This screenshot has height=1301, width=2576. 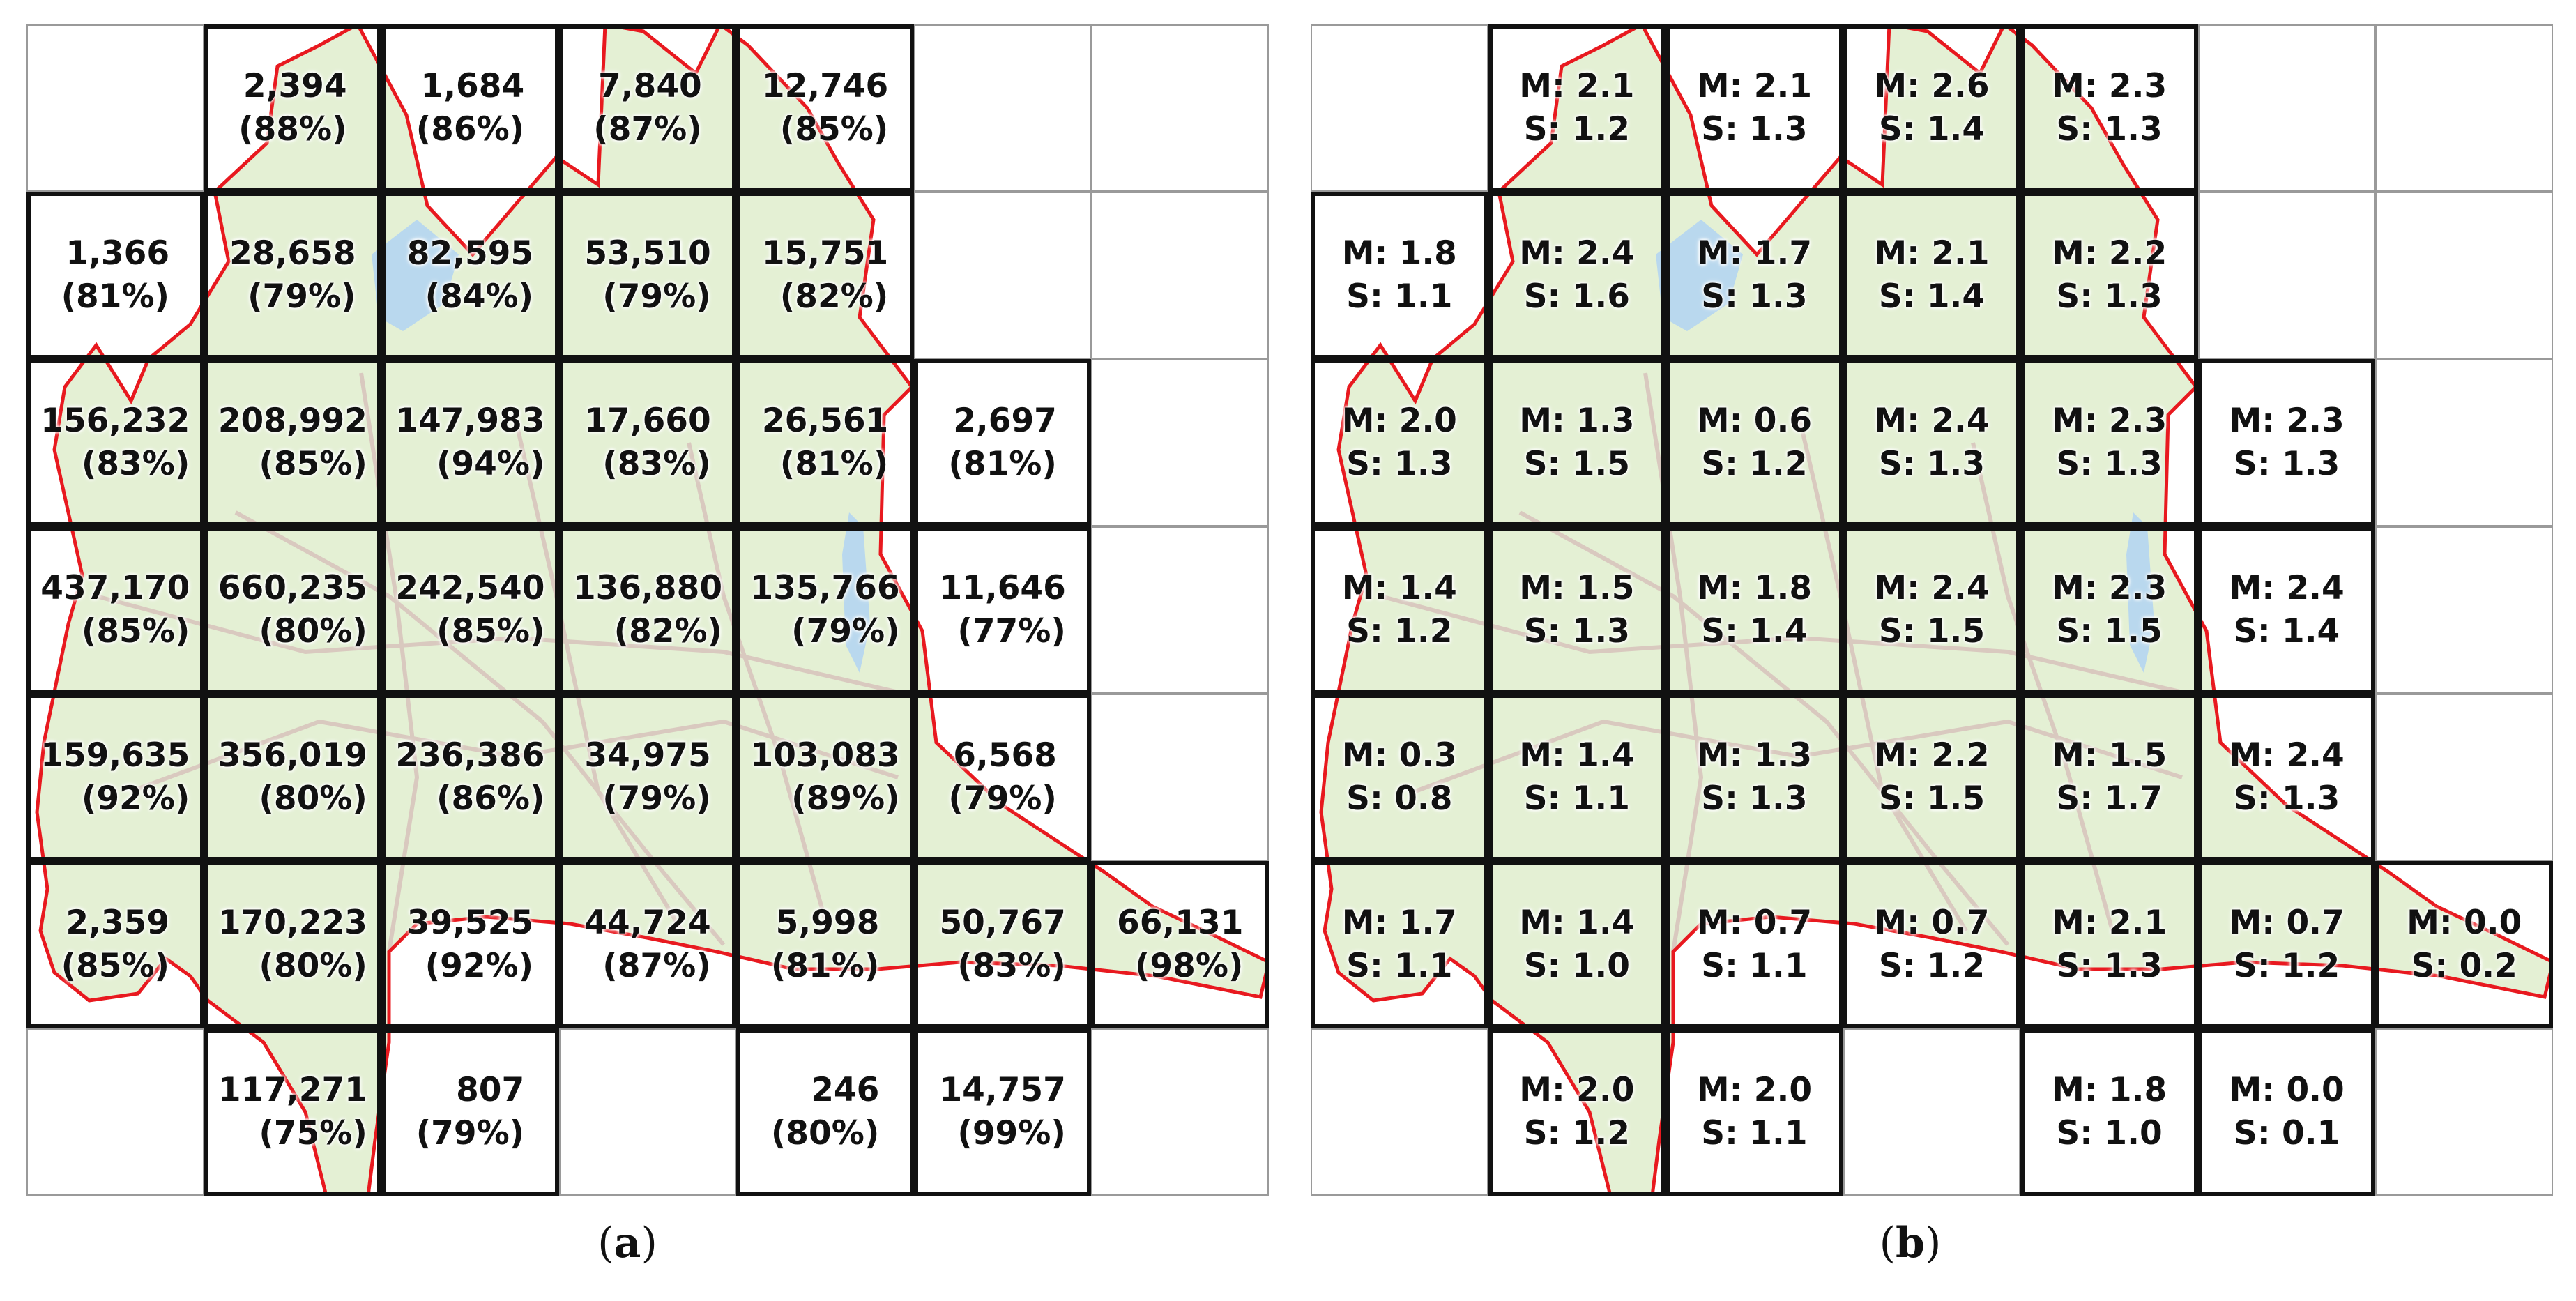 I want to click on cell-subvalue: S: 1.4, so click(x=1754, y=631).